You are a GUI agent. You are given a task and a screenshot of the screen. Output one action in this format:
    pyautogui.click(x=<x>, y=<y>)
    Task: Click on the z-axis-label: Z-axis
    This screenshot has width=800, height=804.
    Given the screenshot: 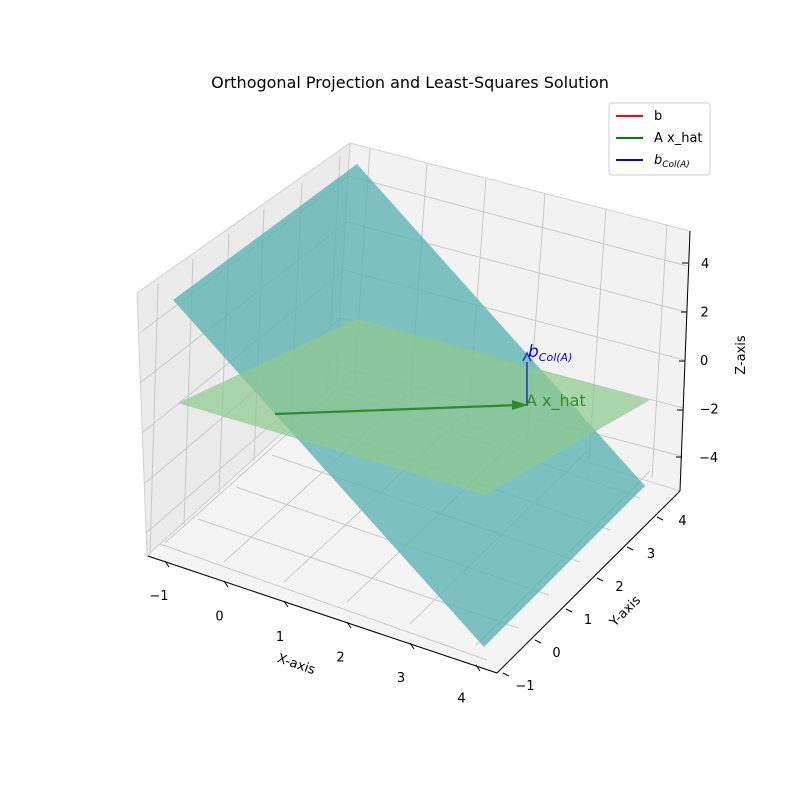 What is the action you would take?
    pyautogui.click(x=741, y=355)
    